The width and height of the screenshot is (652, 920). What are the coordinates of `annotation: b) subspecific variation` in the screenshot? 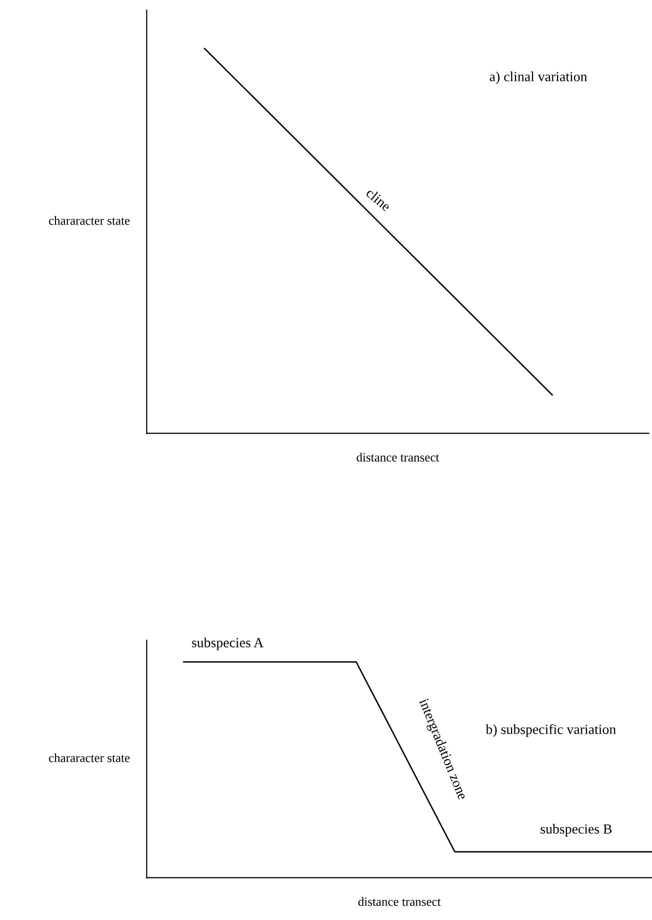 It's located at (551, 730).